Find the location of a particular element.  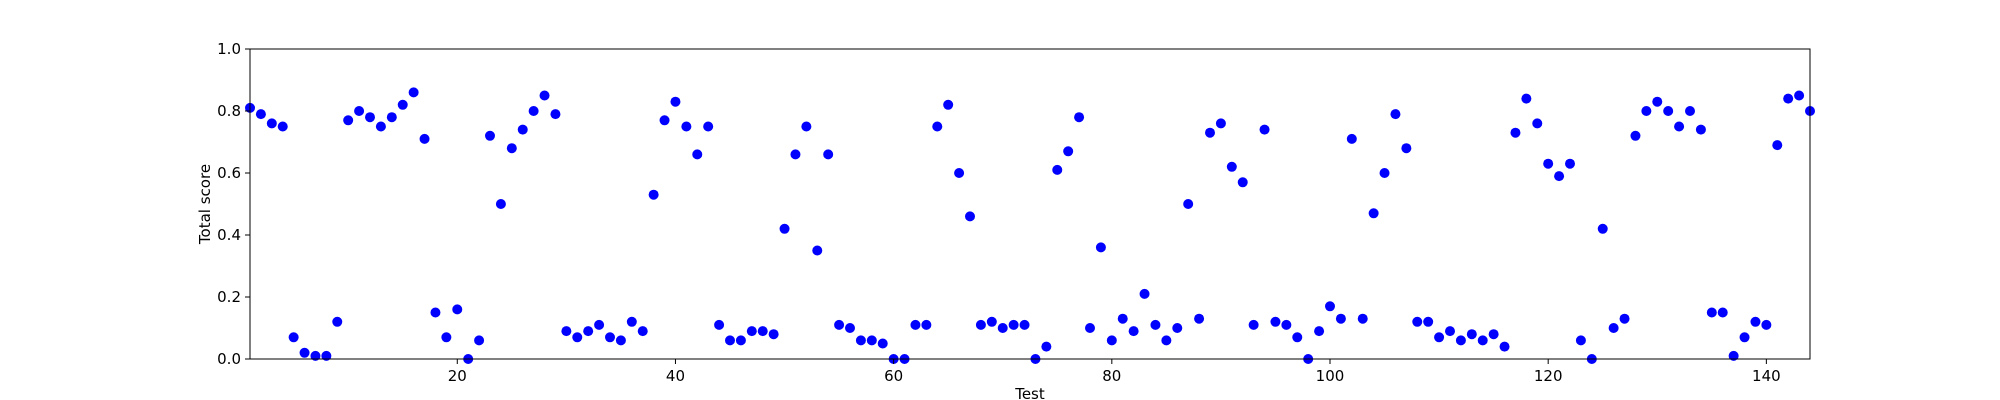

x-tick-label: 140 is located at coordinates (1766, 376).